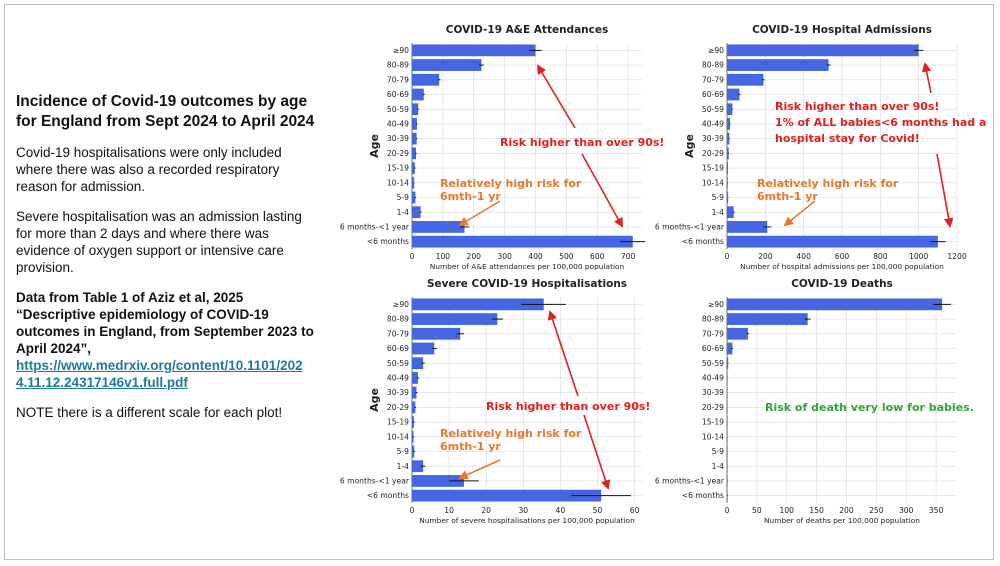  I want to click on category-label: 10-14, so click(398, 182).